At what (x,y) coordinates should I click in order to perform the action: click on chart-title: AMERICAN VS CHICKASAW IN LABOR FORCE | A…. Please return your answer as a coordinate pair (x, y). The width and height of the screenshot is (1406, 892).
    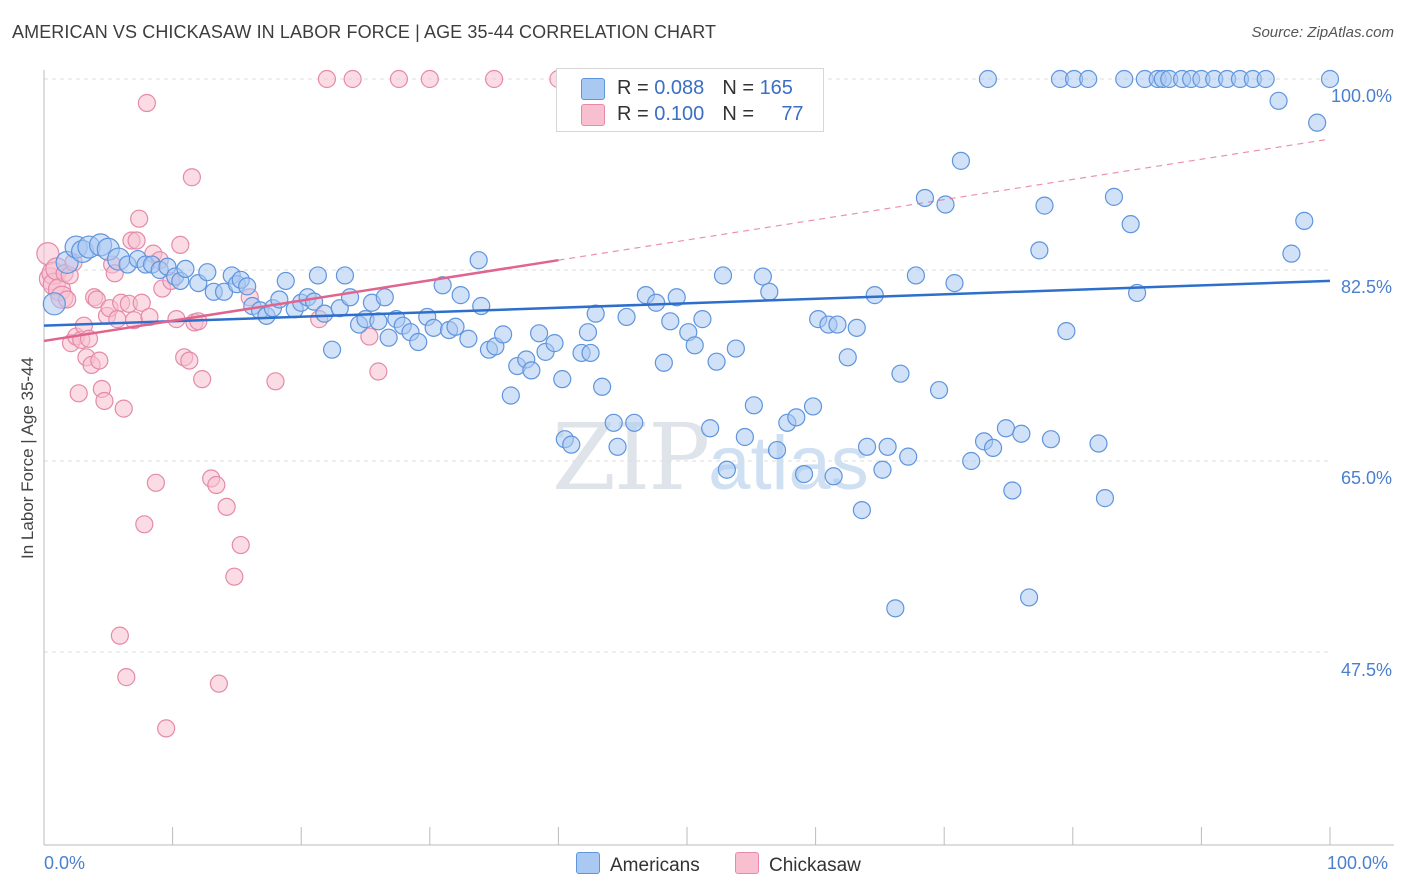
    Looking at the image, I should click on (364, 32).